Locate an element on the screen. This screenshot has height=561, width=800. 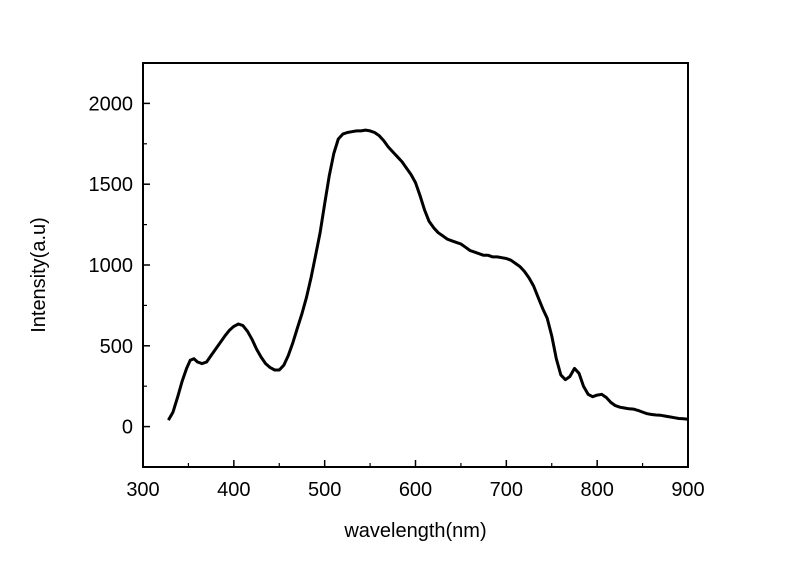
x-tick-label: 300 is located at coordinates (142, 490).